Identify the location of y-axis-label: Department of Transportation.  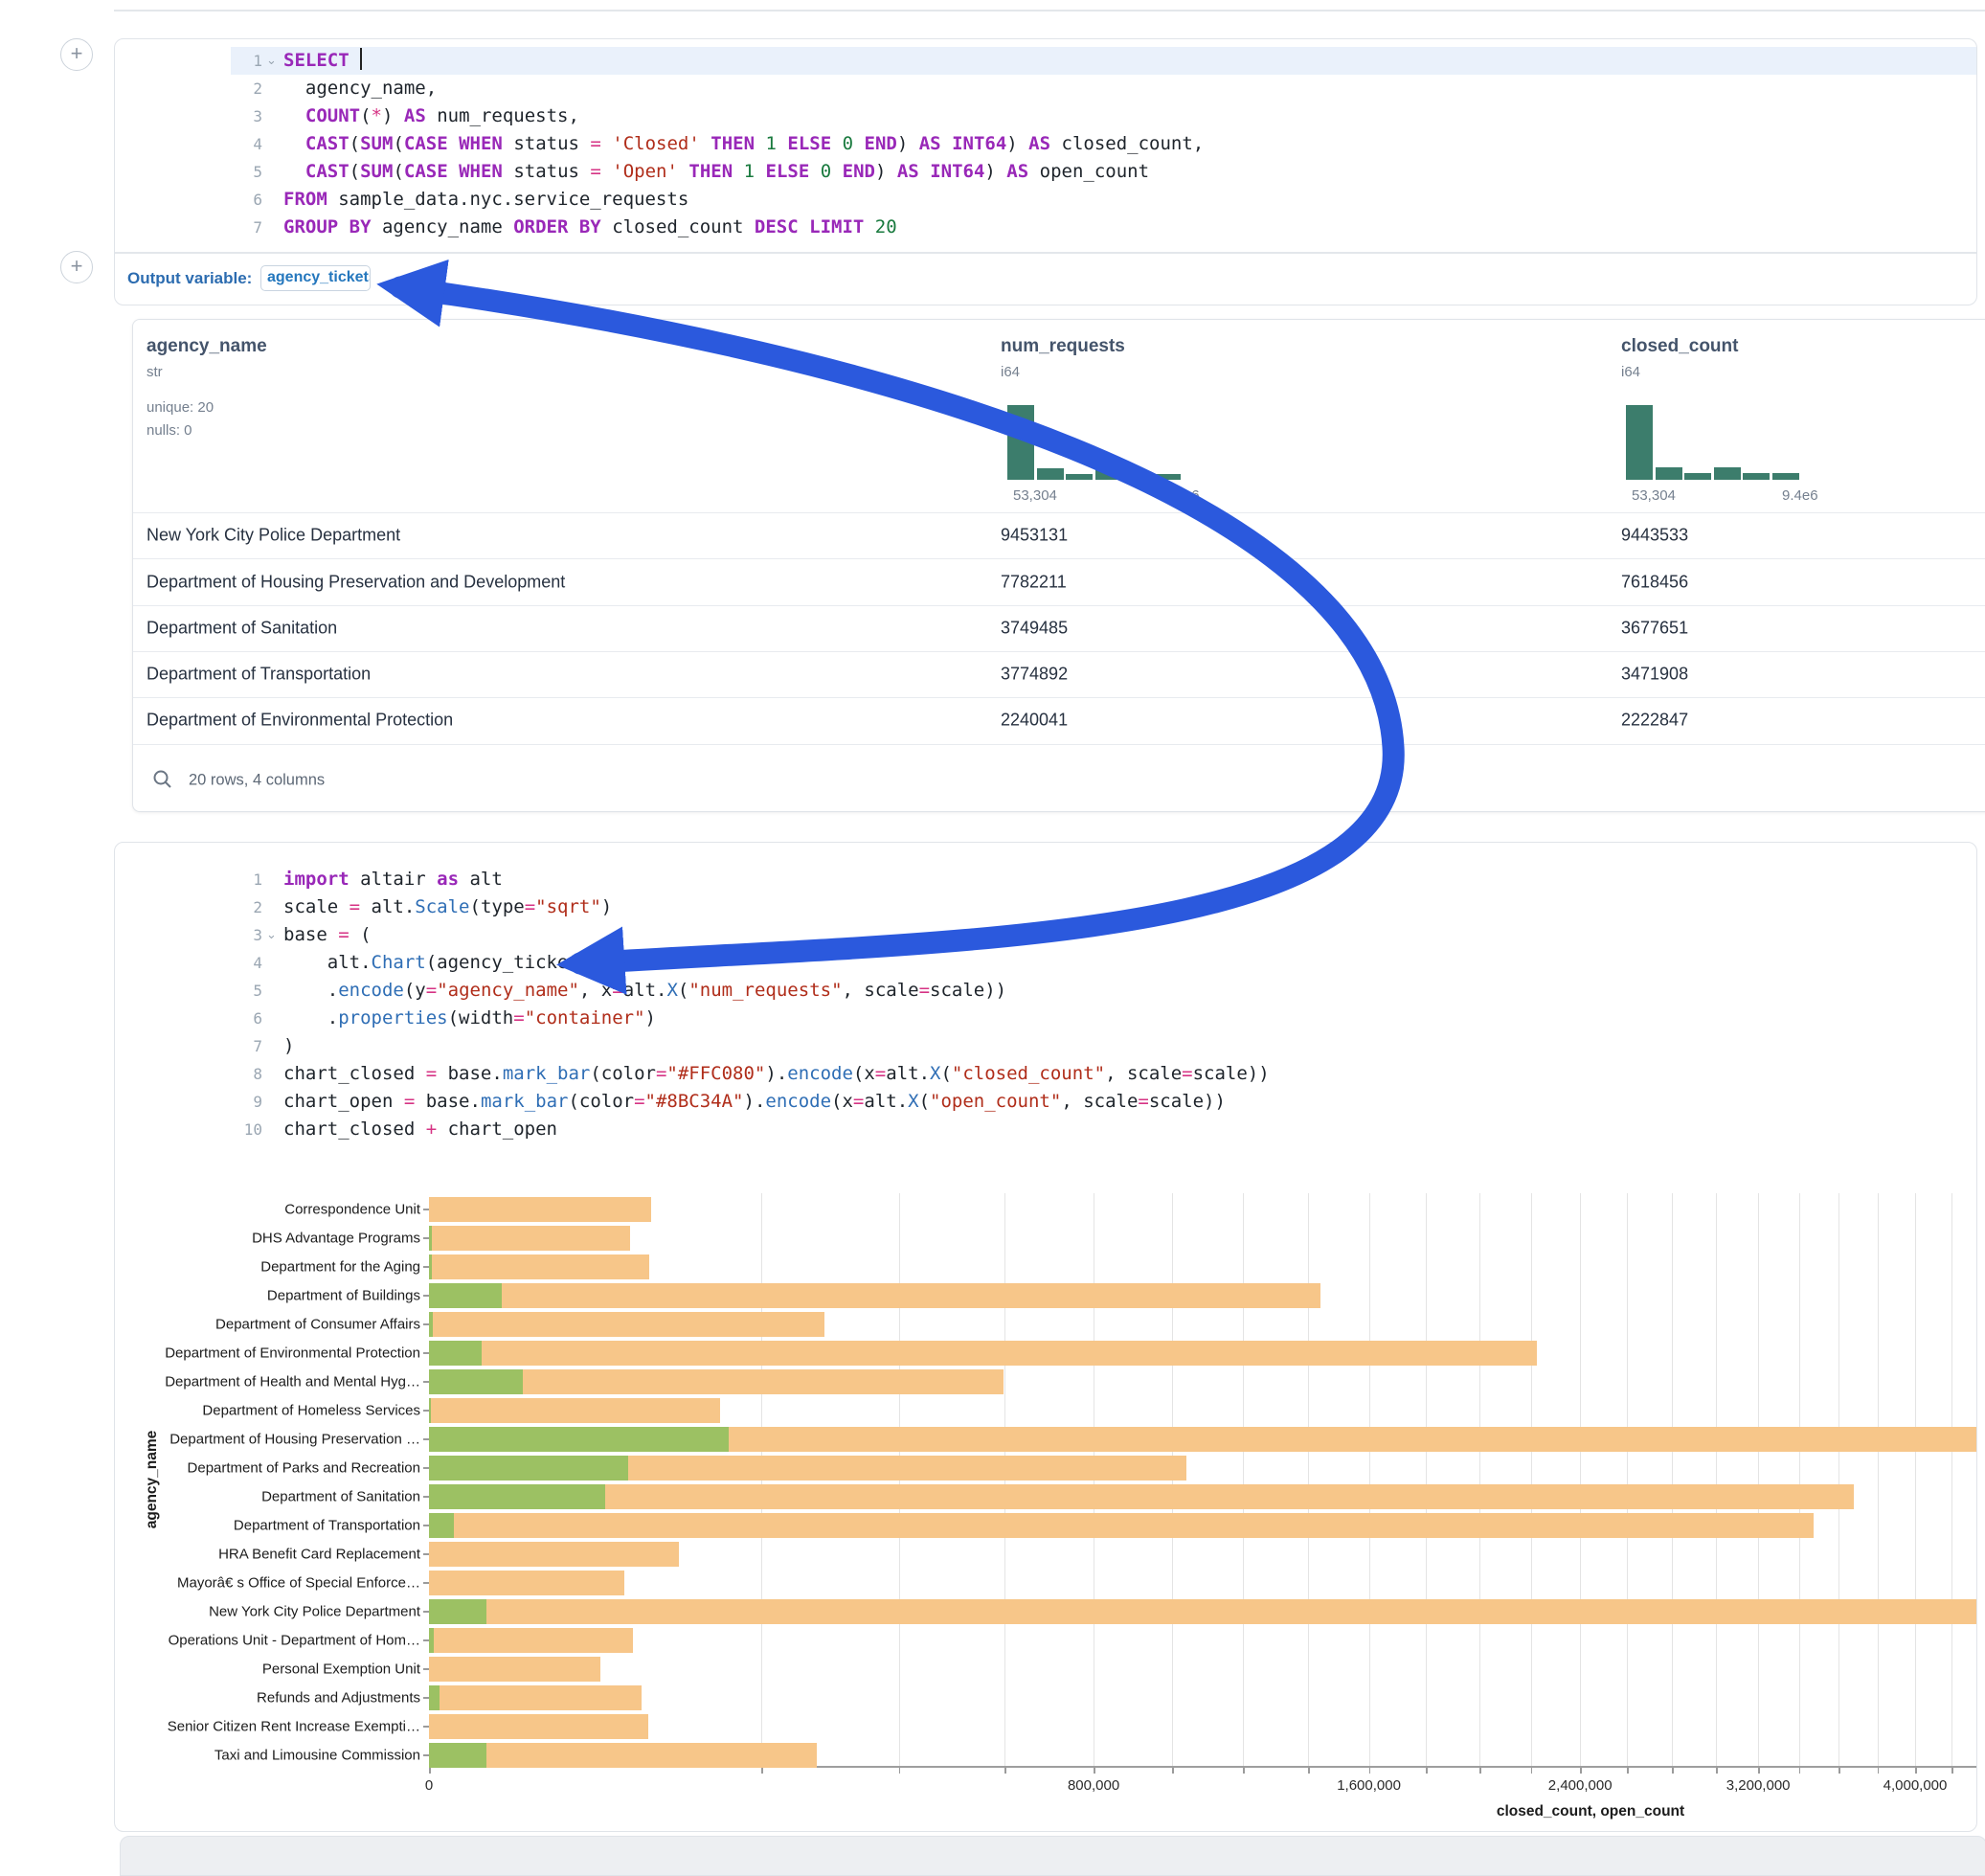
(326, 1526).